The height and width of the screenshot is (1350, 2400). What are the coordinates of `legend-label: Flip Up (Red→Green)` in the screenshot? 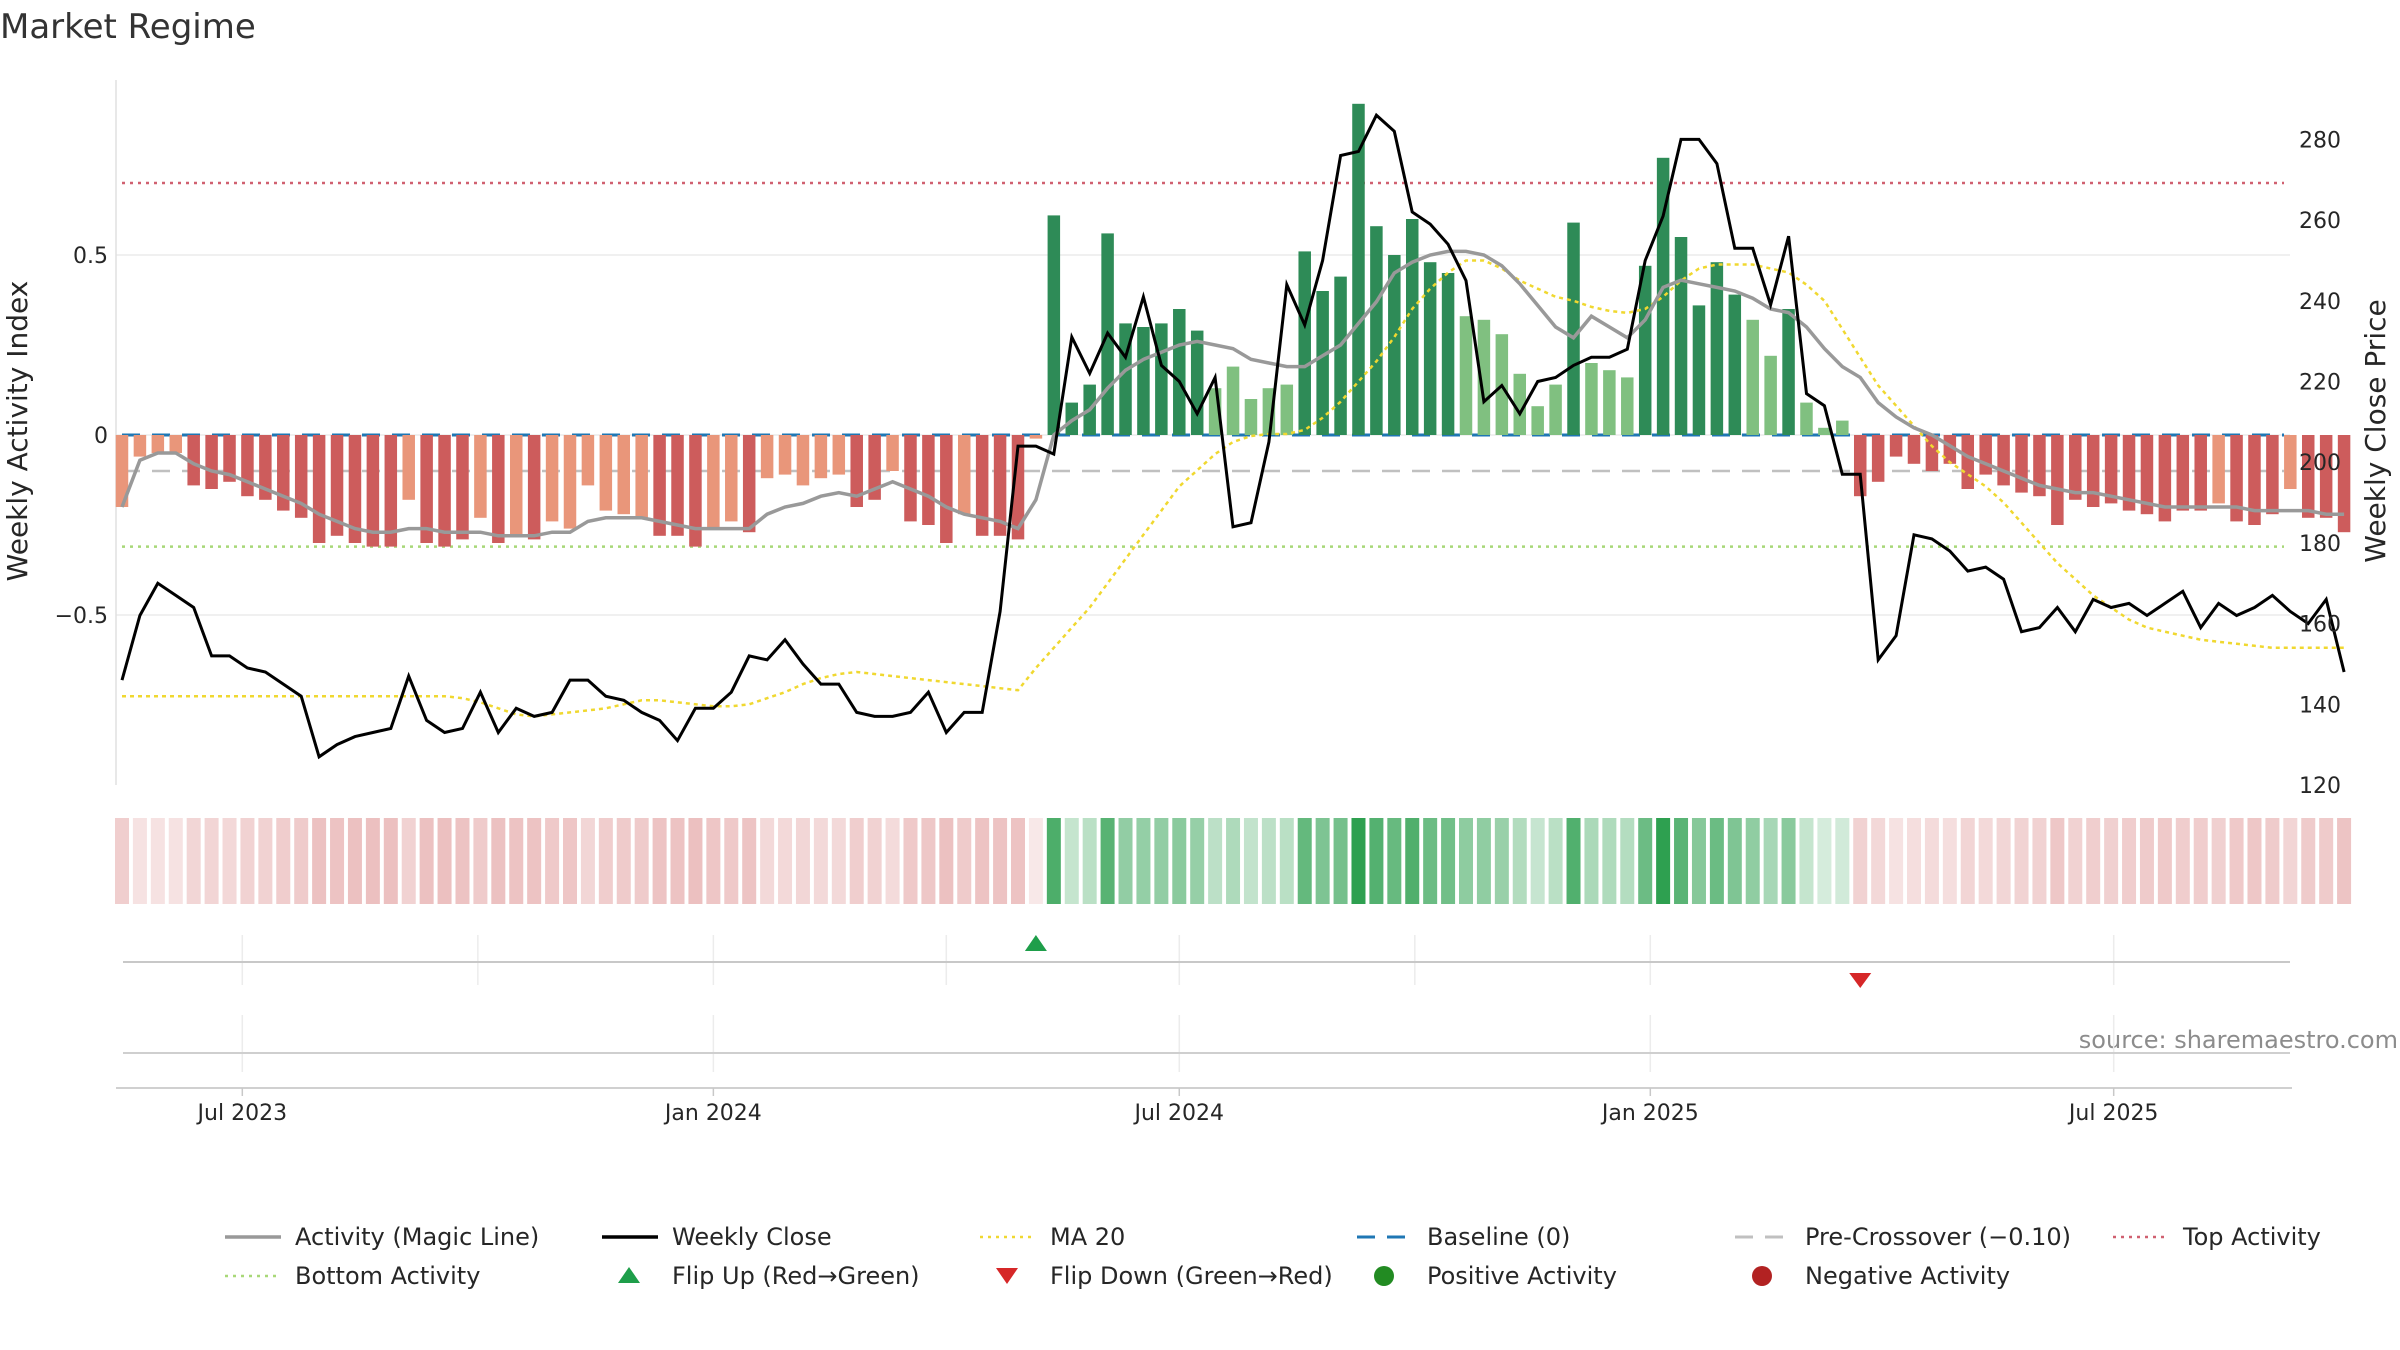 It's located at (796, 1276).